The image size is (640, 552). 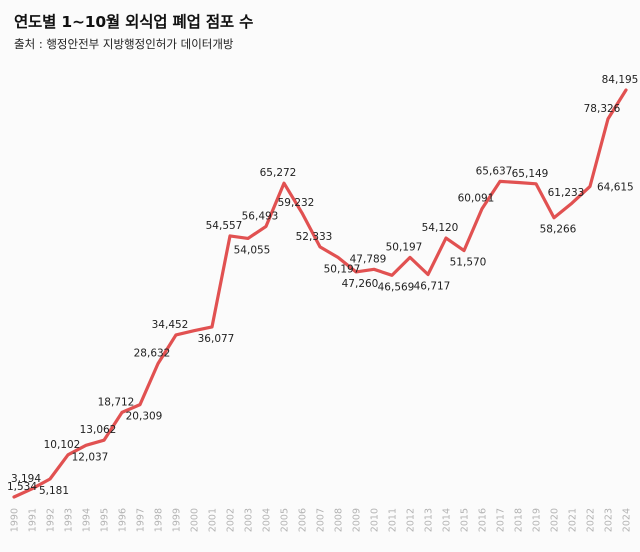 I want to click on x-axis-tick-label: 1994, so click(x=87, y=520).